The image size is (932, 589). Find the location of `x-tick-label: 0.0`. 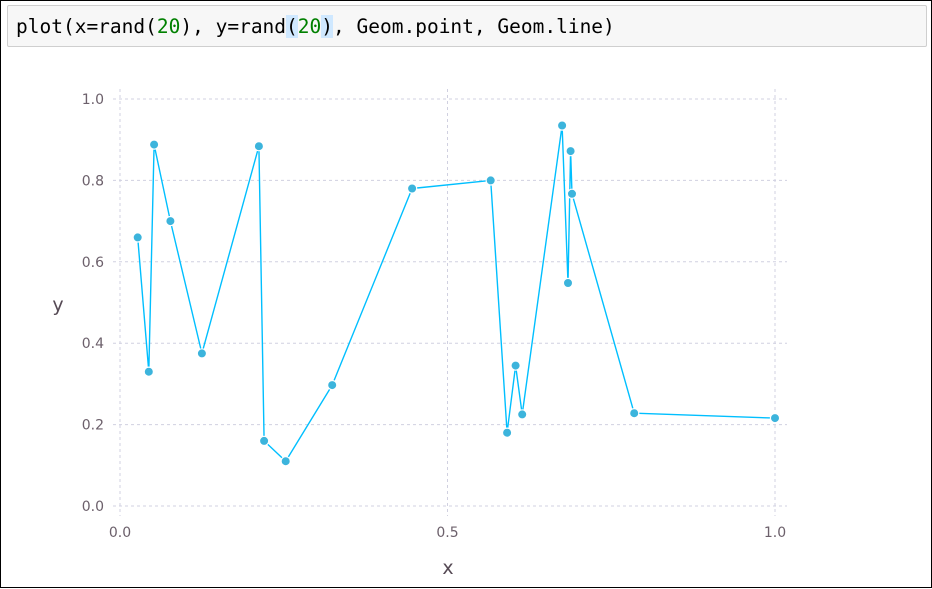

x-tick-label: 0.0 is located at coordinates (120, 533).